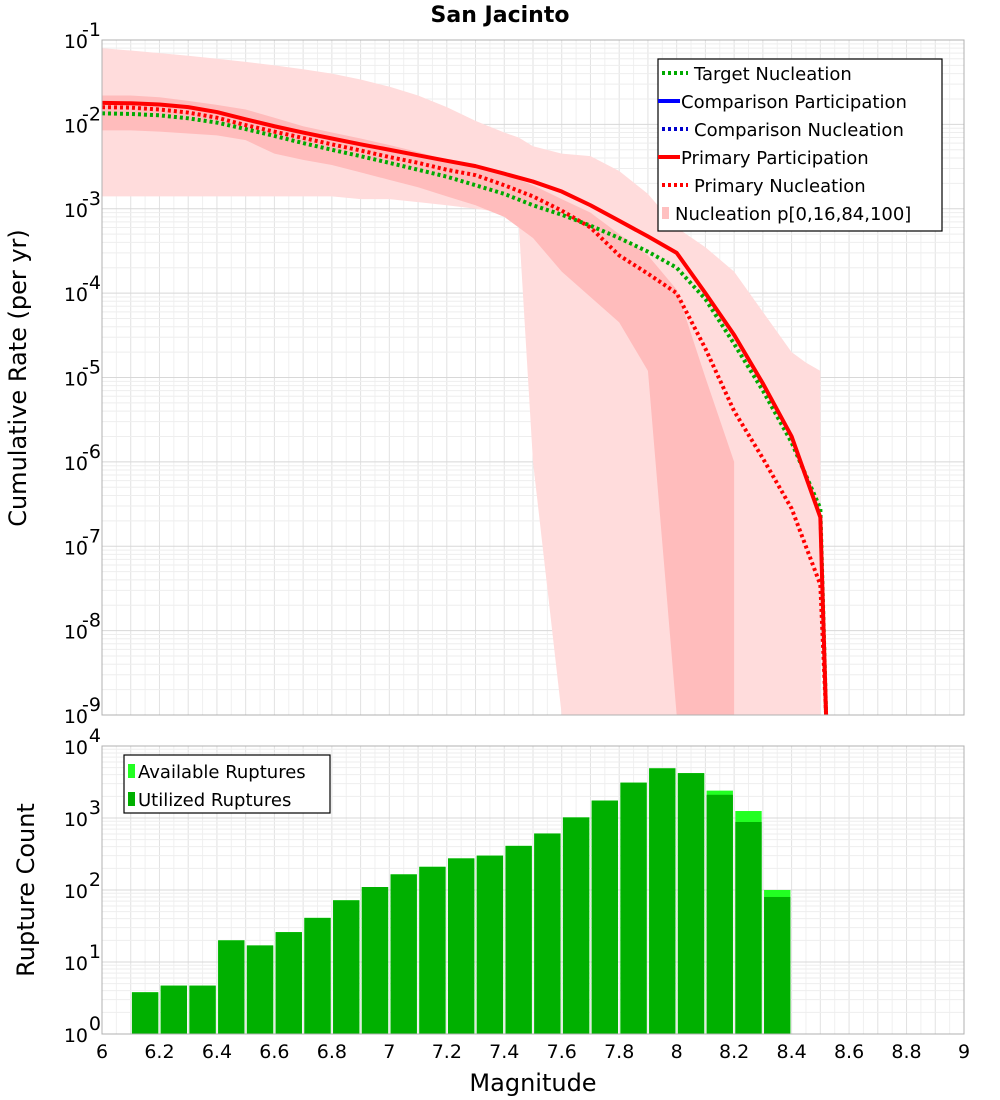 This screenshot has width=1000, height=1100. I want to click on y-tick-exponent: -7, so click(91, 536).